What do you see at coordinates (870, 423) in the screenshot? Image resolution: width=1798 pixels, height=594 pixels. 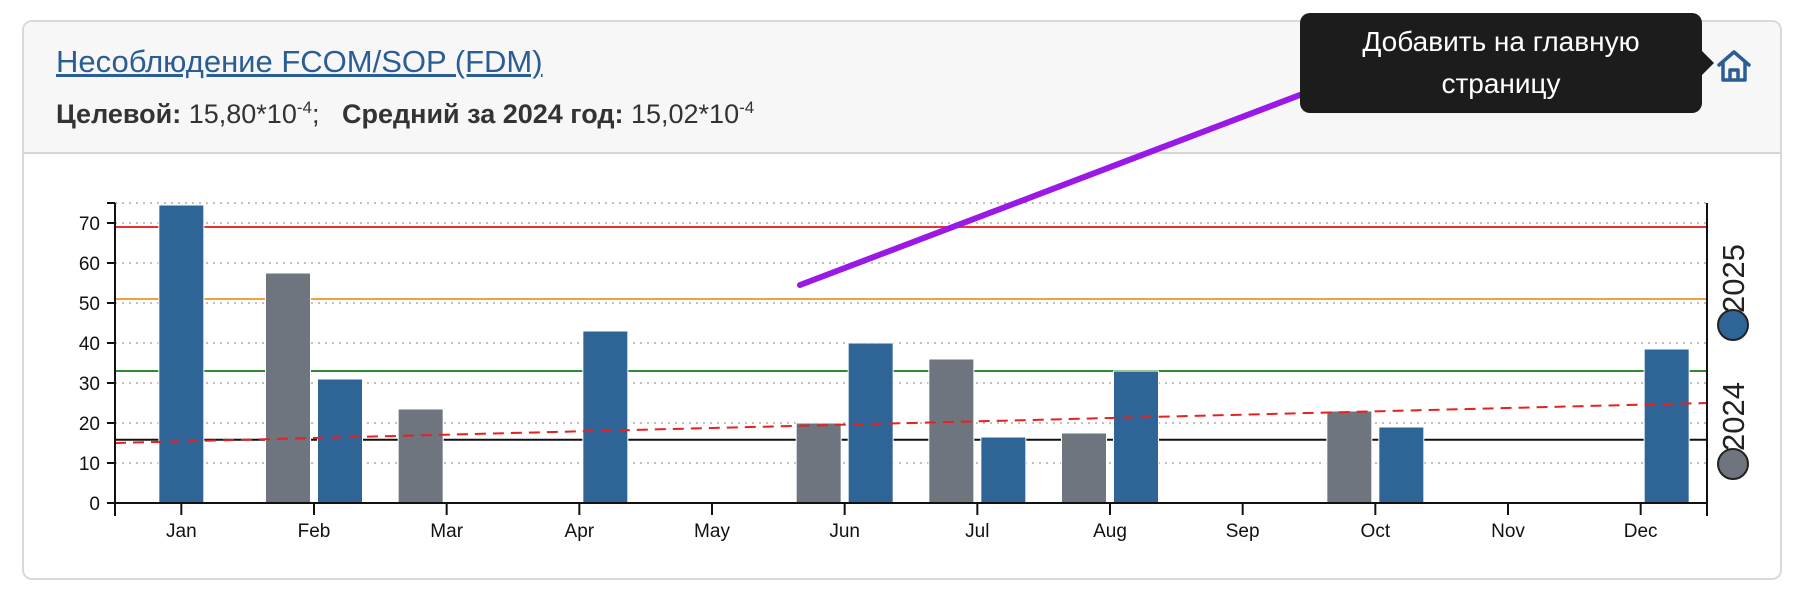 I see `bar-2025-jun` at bounding box center [870, 423].